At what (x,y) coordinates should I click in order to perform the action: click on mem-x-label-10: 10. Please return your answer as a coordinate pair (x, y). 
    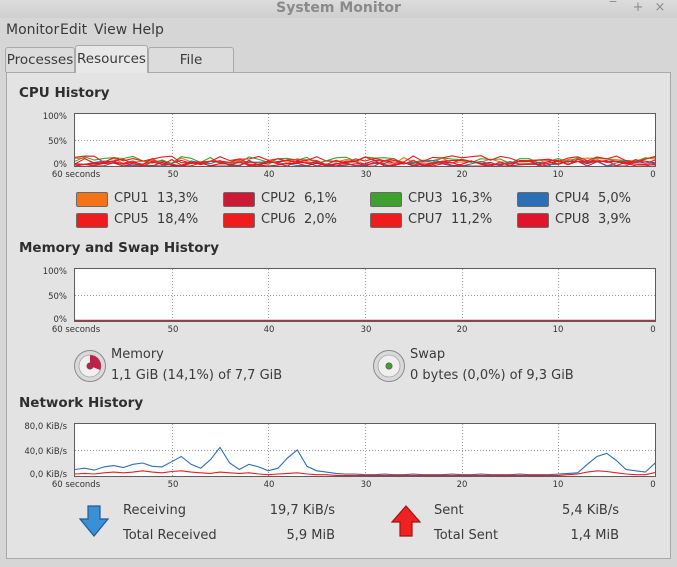
    Looking at the image, I should click on (558, 330).